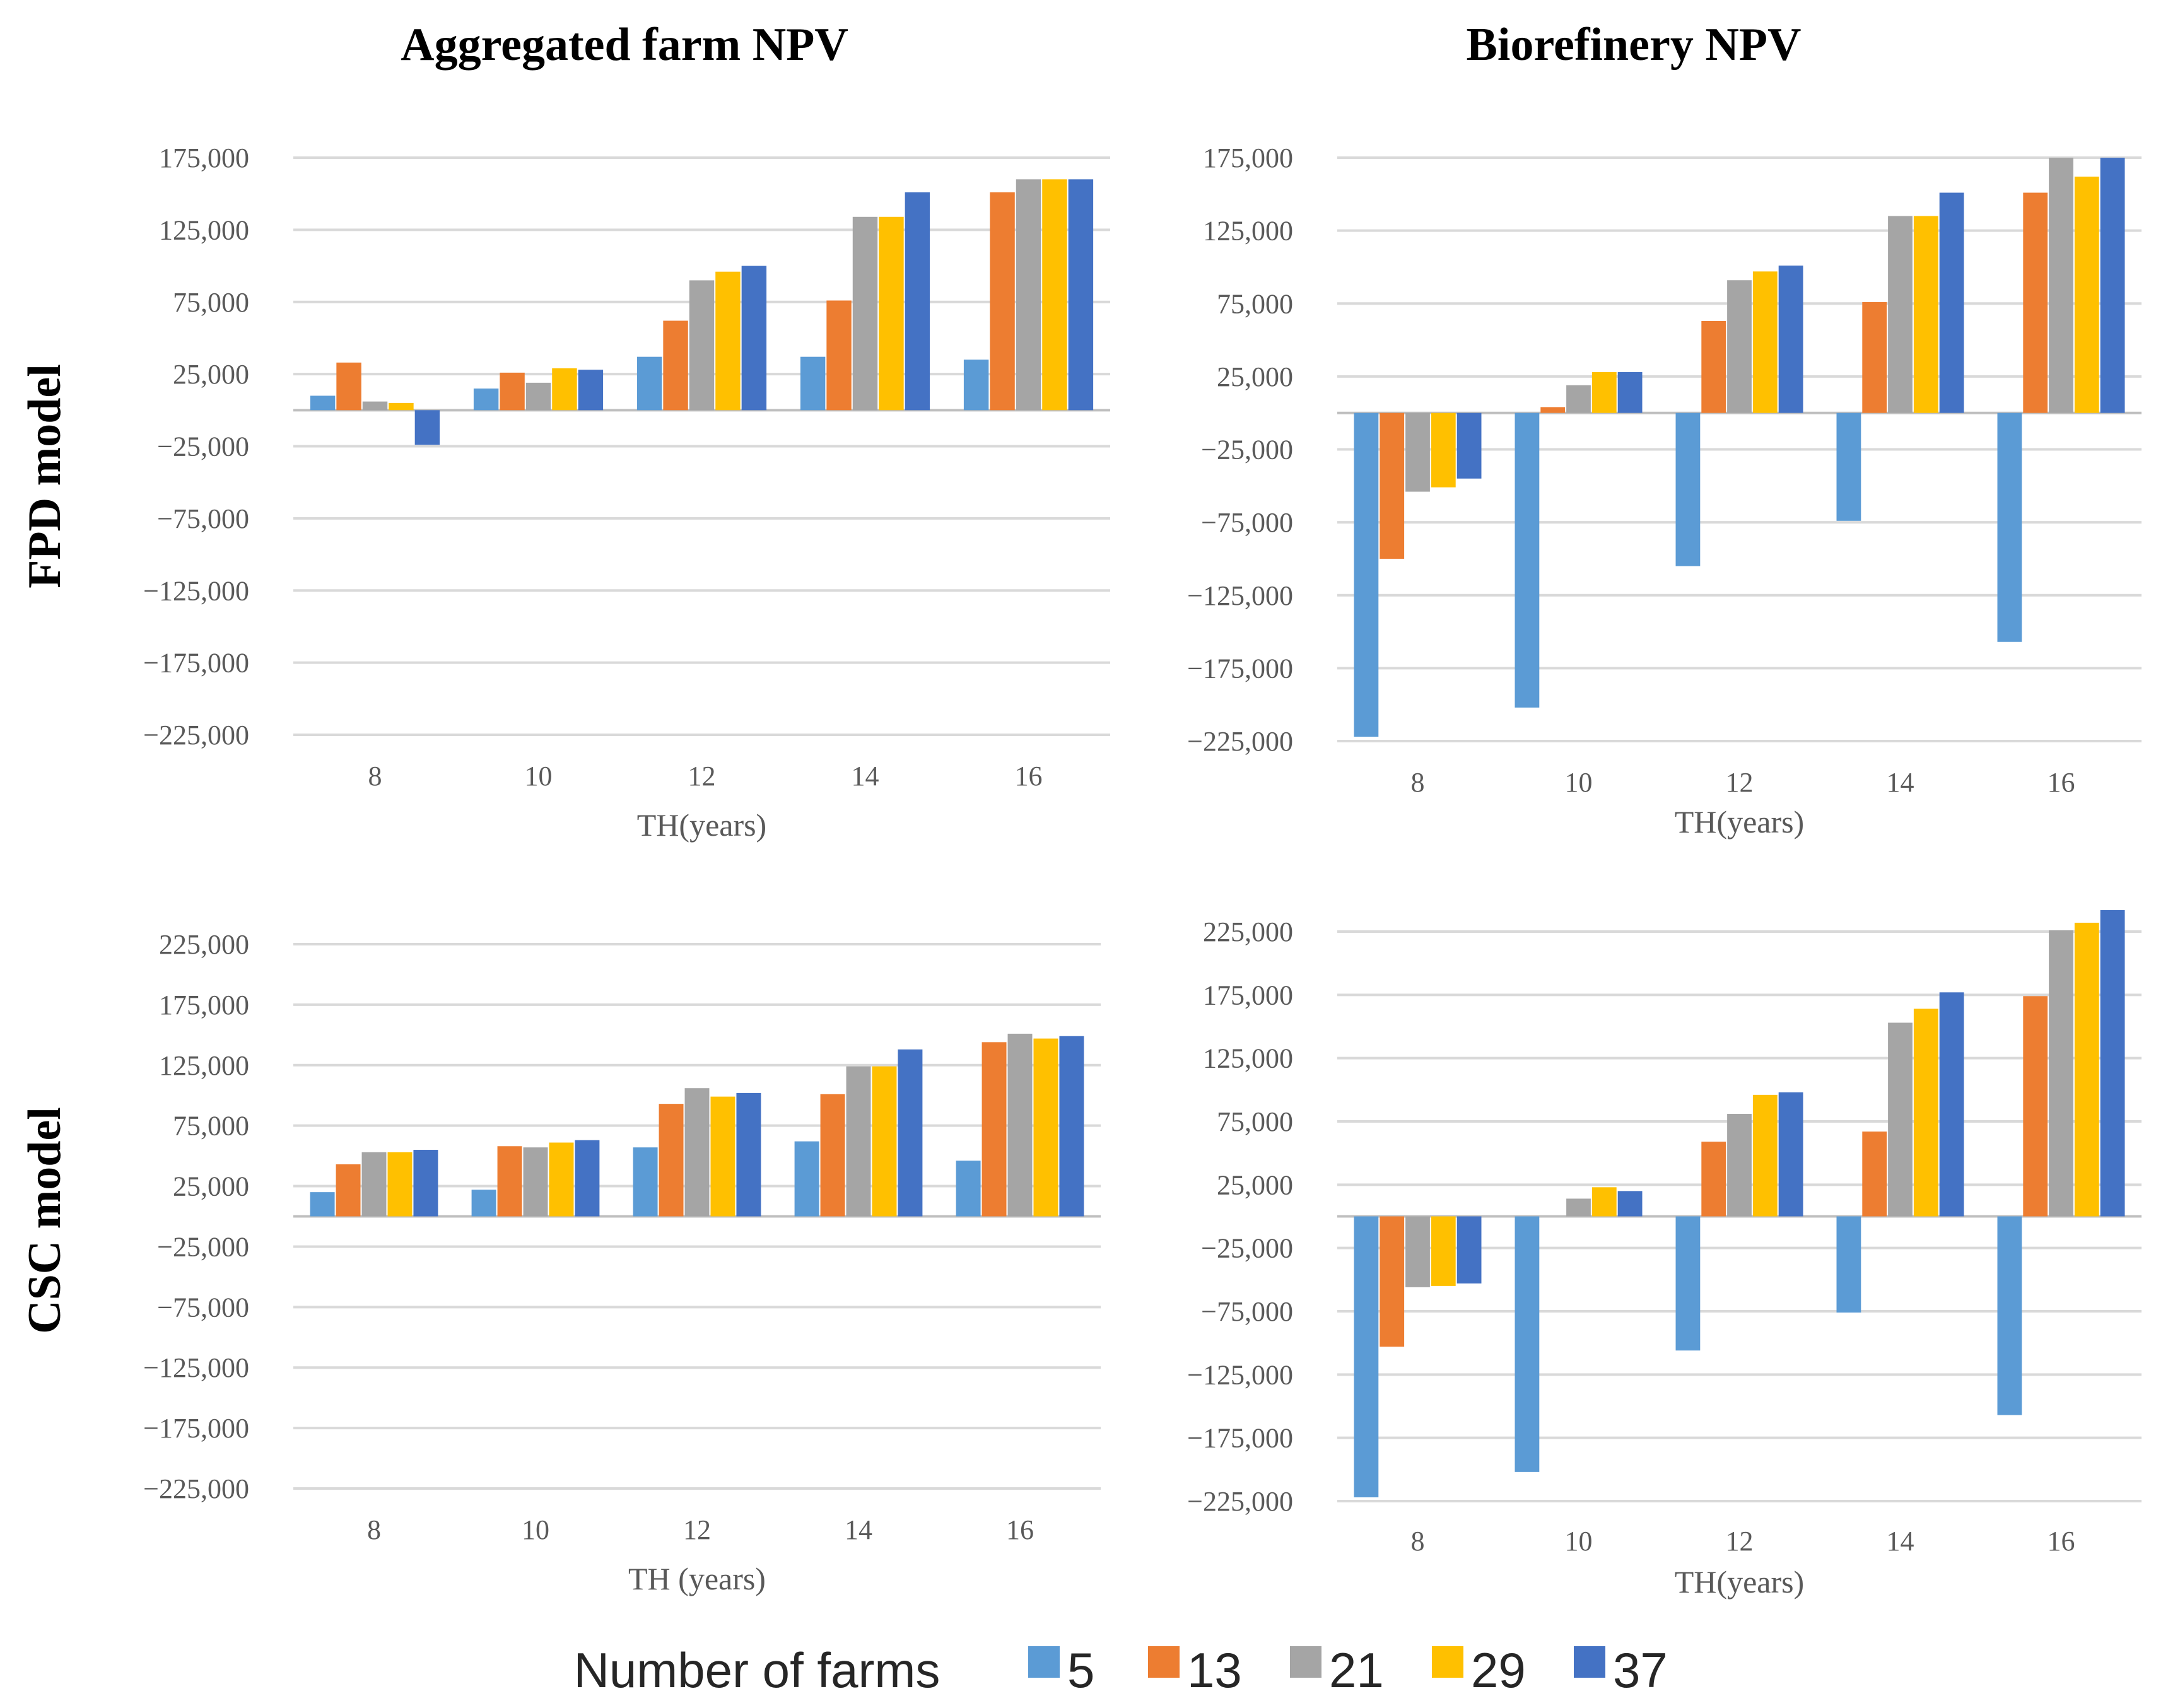 Image resolution: width=2168 pixels, height=1708 pixels. Describe the element at coordinates (204, 1065) in the screenshot. I see `y-tick-label: 125,000` at that location.